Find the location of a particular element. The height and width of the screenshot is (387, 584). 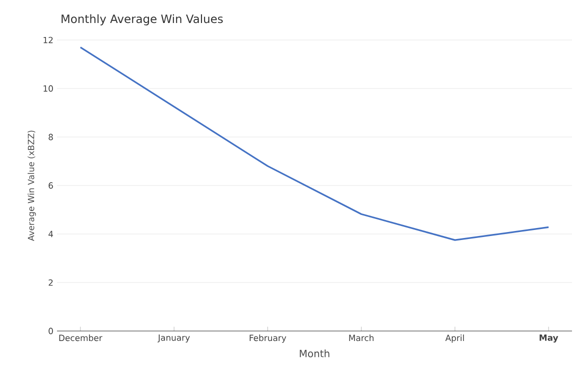

y-tick-label: 4 is located at coordinates (50, 234).